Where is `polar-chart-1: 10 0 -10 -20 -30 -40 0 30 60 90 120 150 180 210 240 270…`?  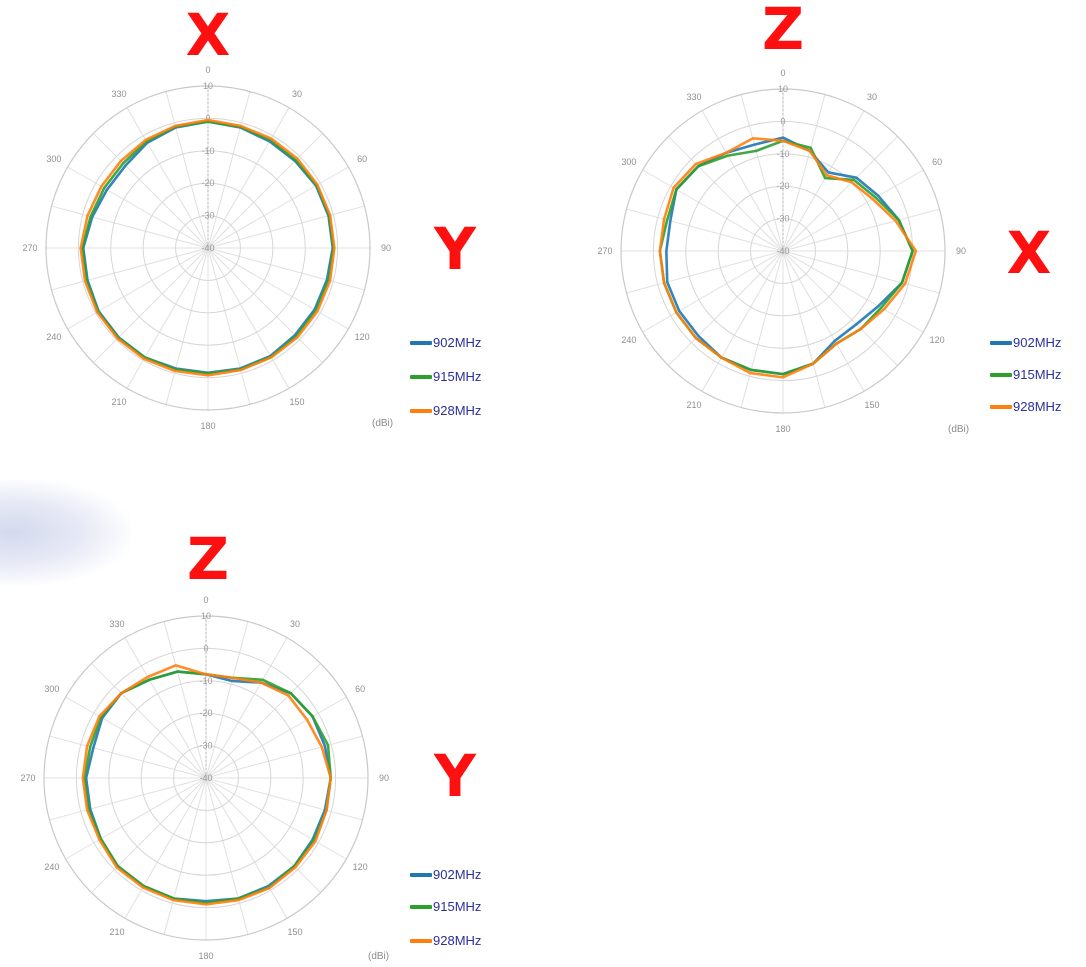
polar-chart-1: 10 0 -10 -20 -30 -40 0 30 60 90 120 150 180 210 240 270… is located at coordinates (206, 248).